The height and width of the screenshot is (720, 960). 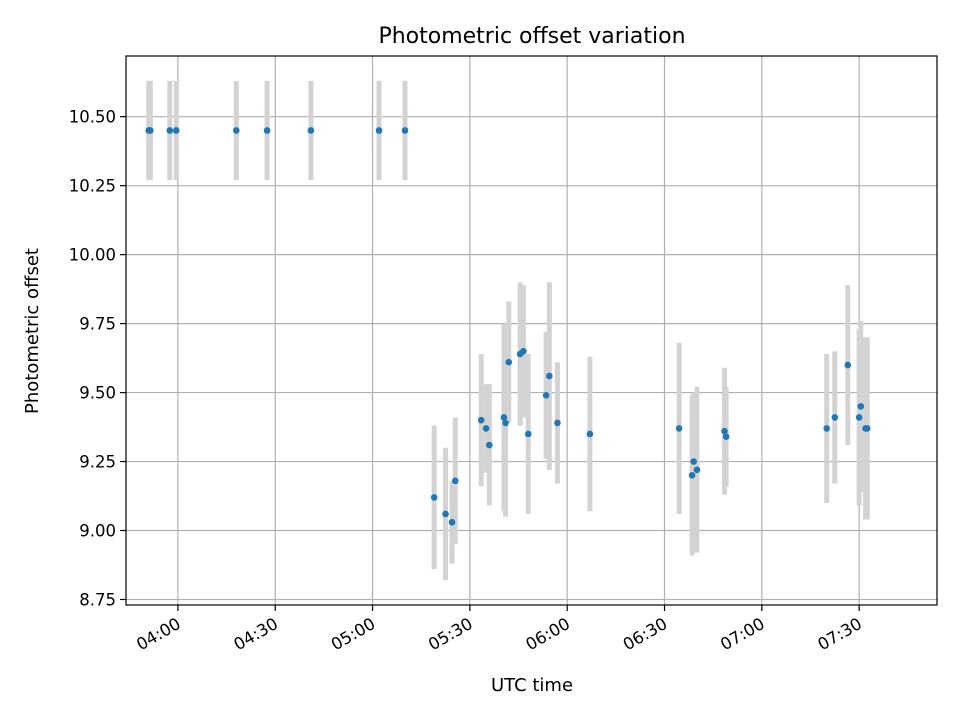 I want to click on y-axis-ticks: 8.75 9.00 9.25 9.50 9.75 10.00 10.25 10.50, so click(x=97, y=358).